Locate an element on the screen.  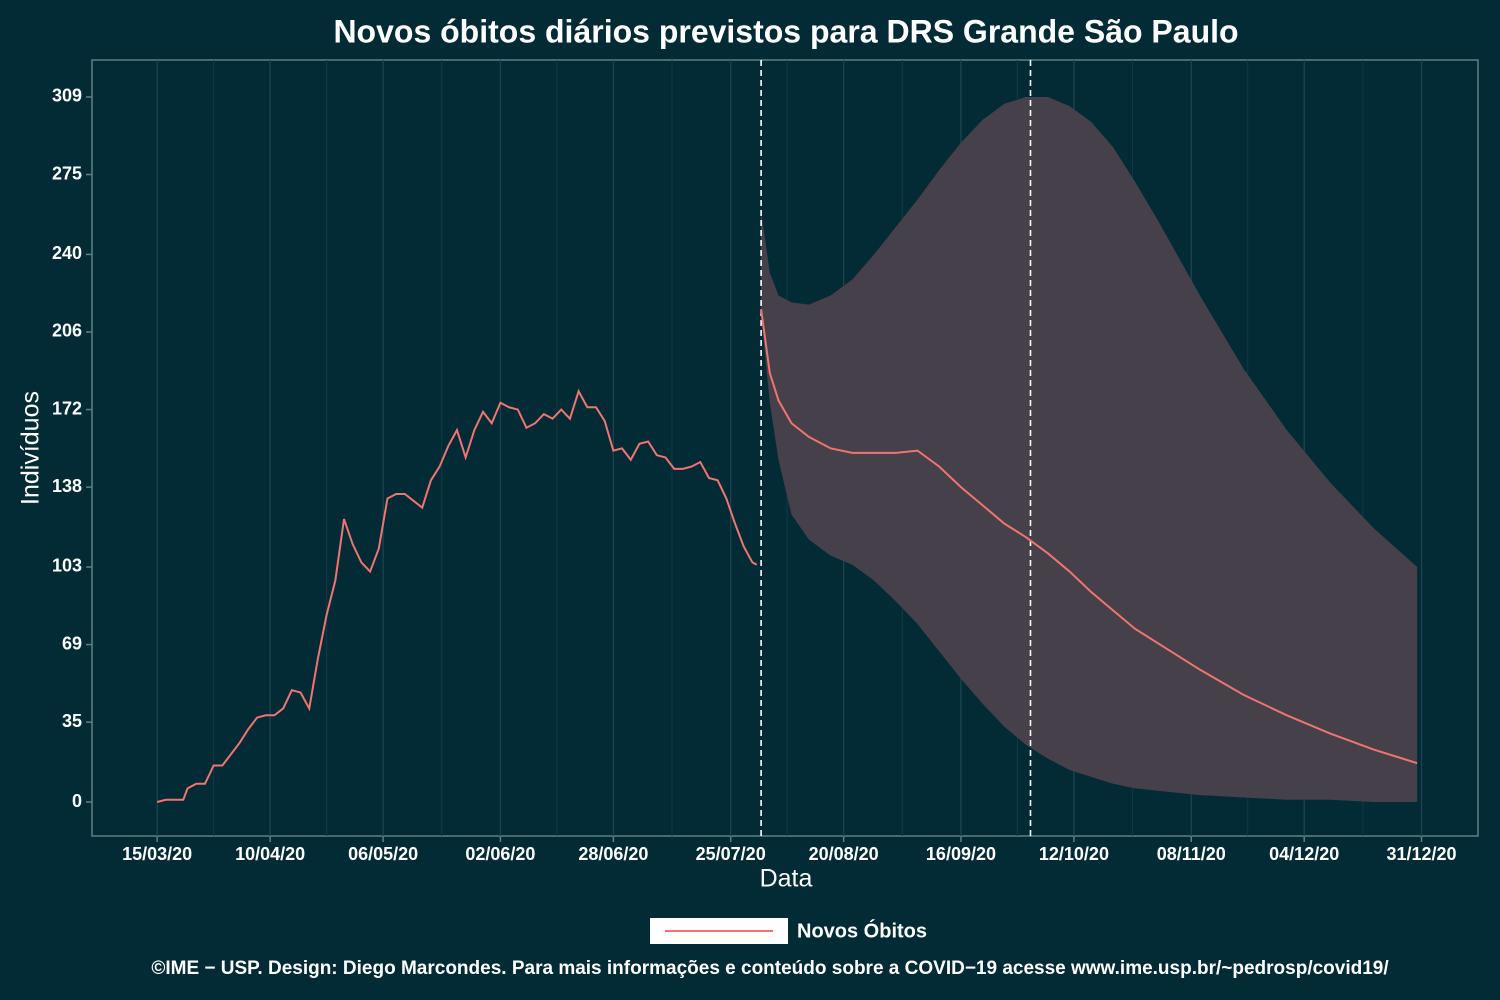
y-tick-label: 240 is located at coordinates (67, 253).